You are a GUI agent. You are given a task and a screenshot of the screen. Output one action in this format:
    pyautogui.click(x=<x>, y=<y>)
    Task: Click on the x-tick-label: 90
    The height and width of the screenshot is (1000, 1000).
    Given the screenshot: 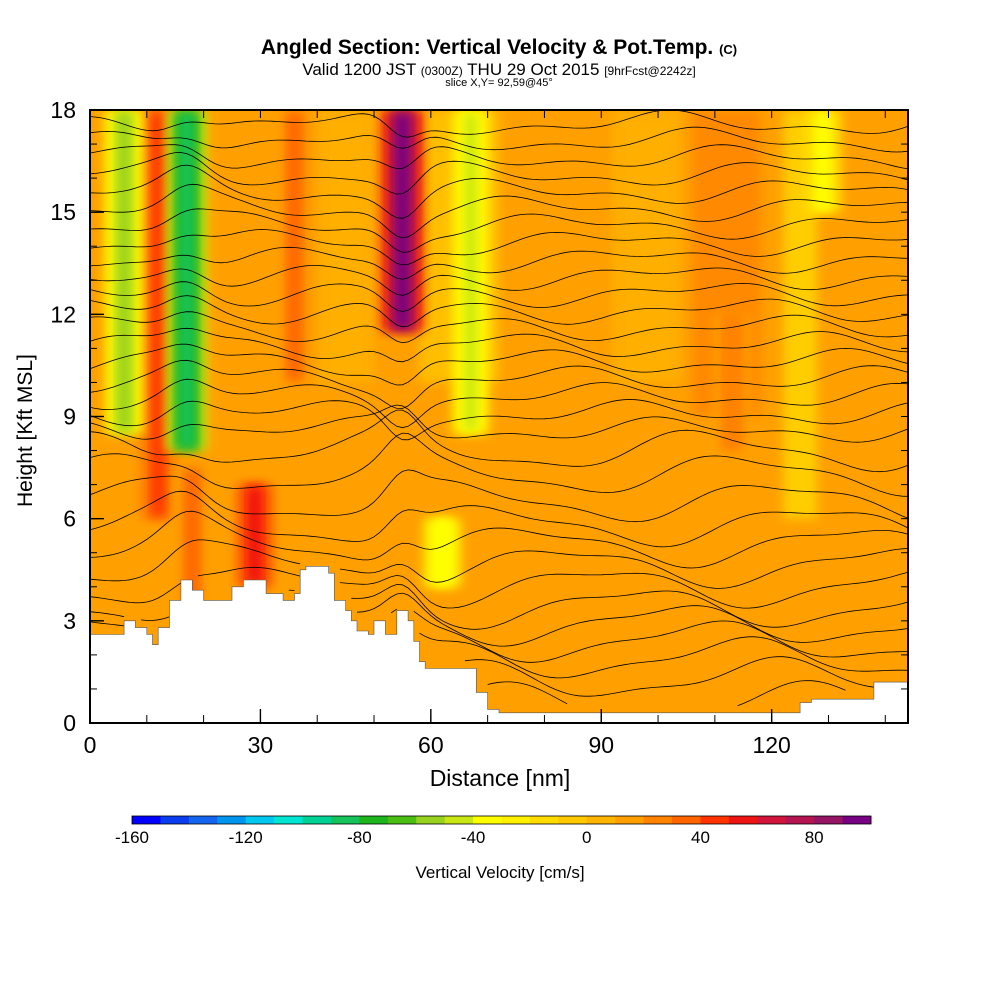 What is the action you would take?
    pyautogui.click(x=601, y=745)
    